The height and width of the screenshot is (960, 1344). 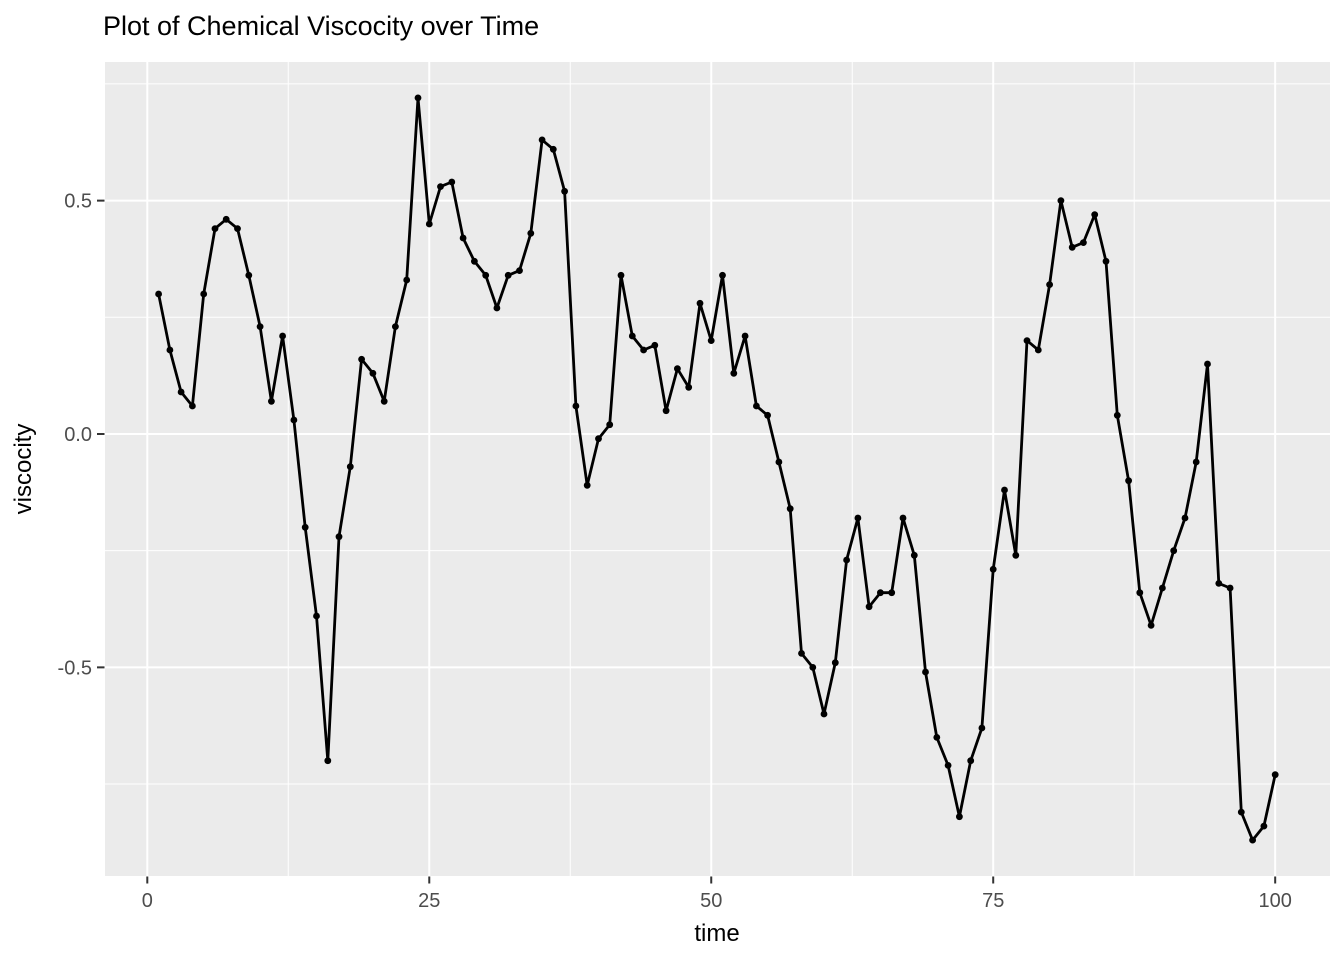 What do you see at coordinates (429, 901) in the screenshot?
I see `x-tick-label: 25` at bounding box center [429, 901].